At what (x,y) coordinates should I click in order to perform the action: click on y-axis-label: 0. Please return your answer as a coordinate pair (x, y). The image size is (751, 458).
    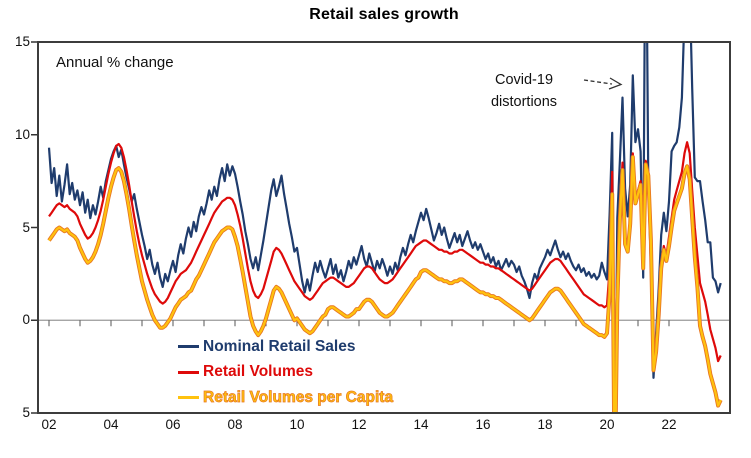
    Looking at the image, I should click on (26, 320).